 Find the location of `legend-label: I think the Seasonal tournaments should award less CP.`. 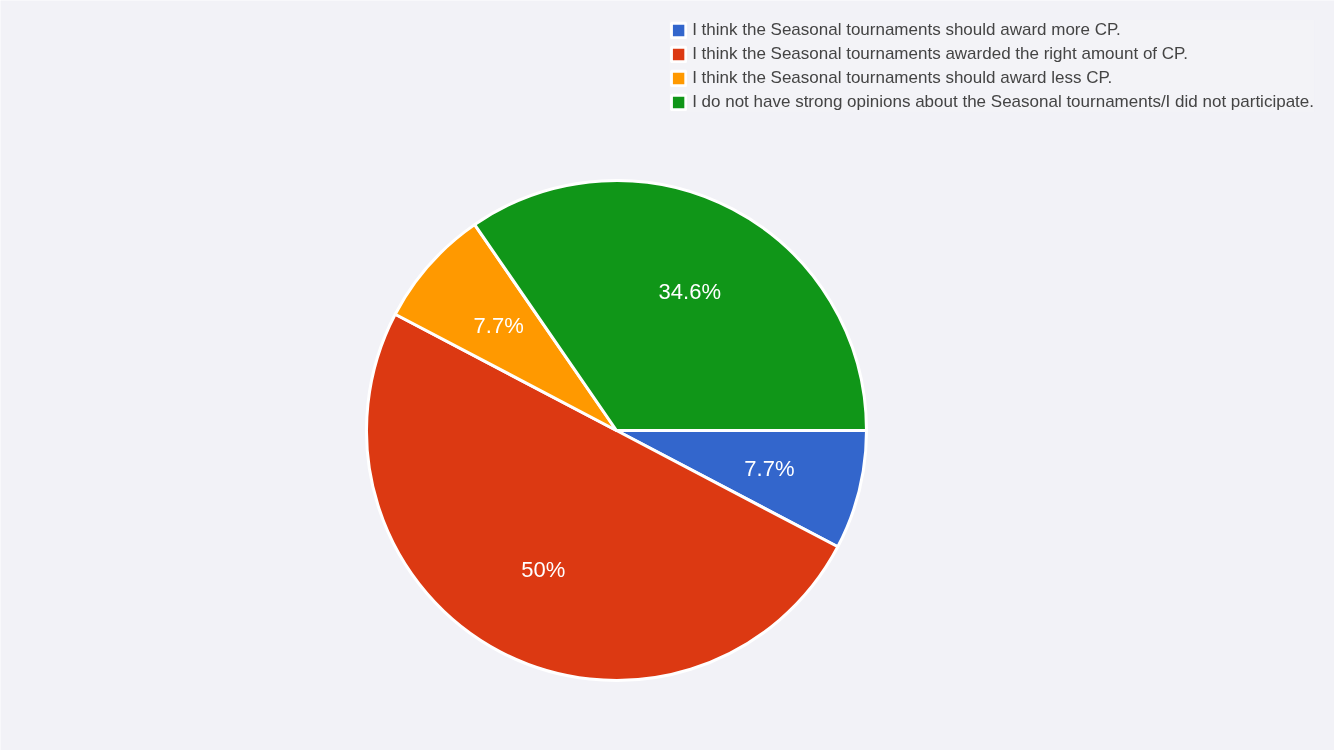

legend-label: I think the Seasonal tournaments should award less CP. is located at coordinates (902, 78).